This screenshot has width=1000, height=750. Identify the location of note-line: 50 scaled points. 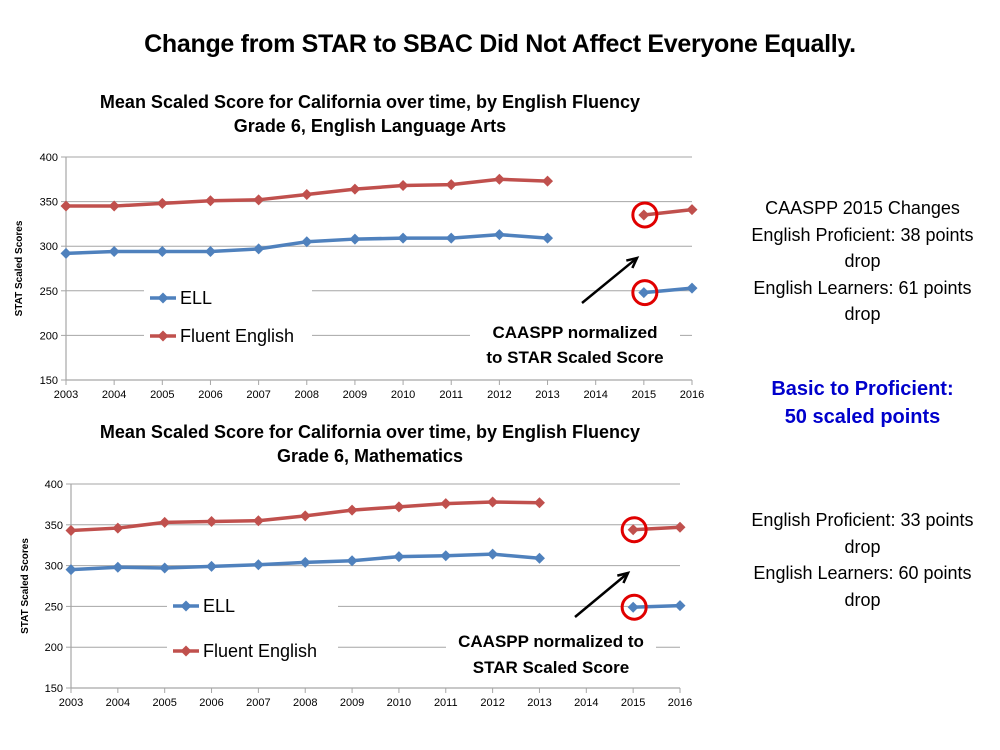
(862, 417).